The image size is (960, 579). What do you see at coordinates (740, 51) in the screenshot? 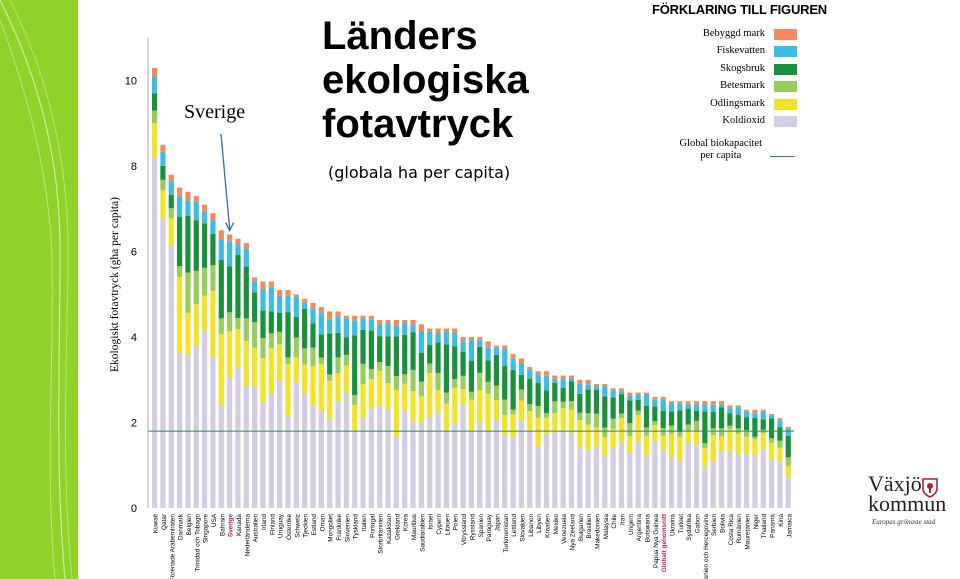
I see `legend-item-label: Fiskevatten` at bounding box center [740, 51].